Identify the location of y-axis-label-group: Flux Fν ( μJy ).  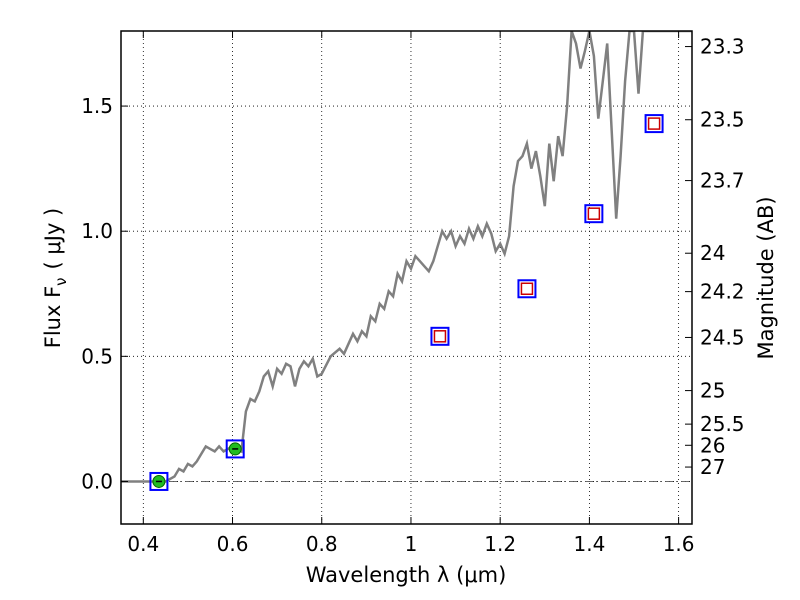
(55, 278).